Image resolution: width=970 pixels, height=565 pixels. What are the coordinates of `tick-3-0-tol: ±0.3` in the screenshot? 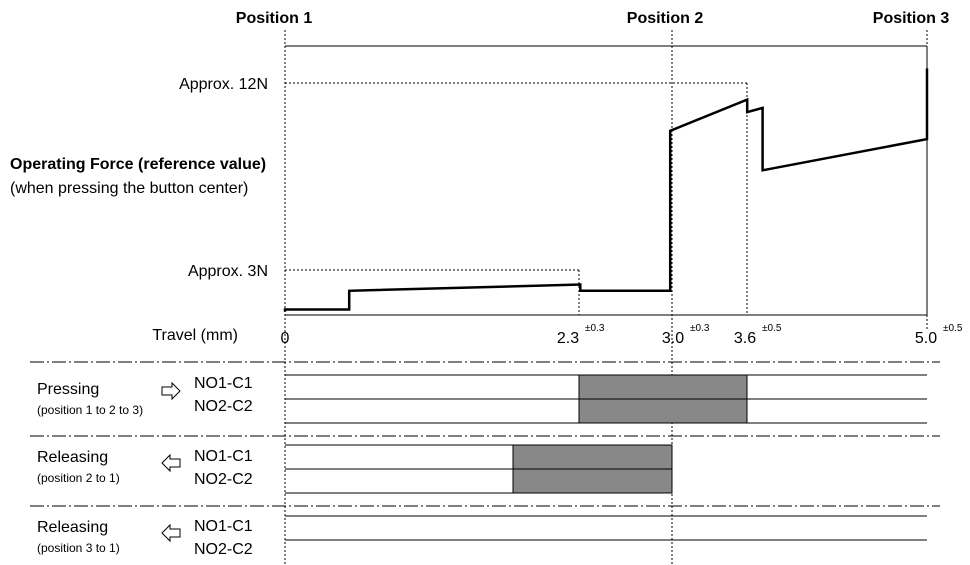 It's located at (700, 328).